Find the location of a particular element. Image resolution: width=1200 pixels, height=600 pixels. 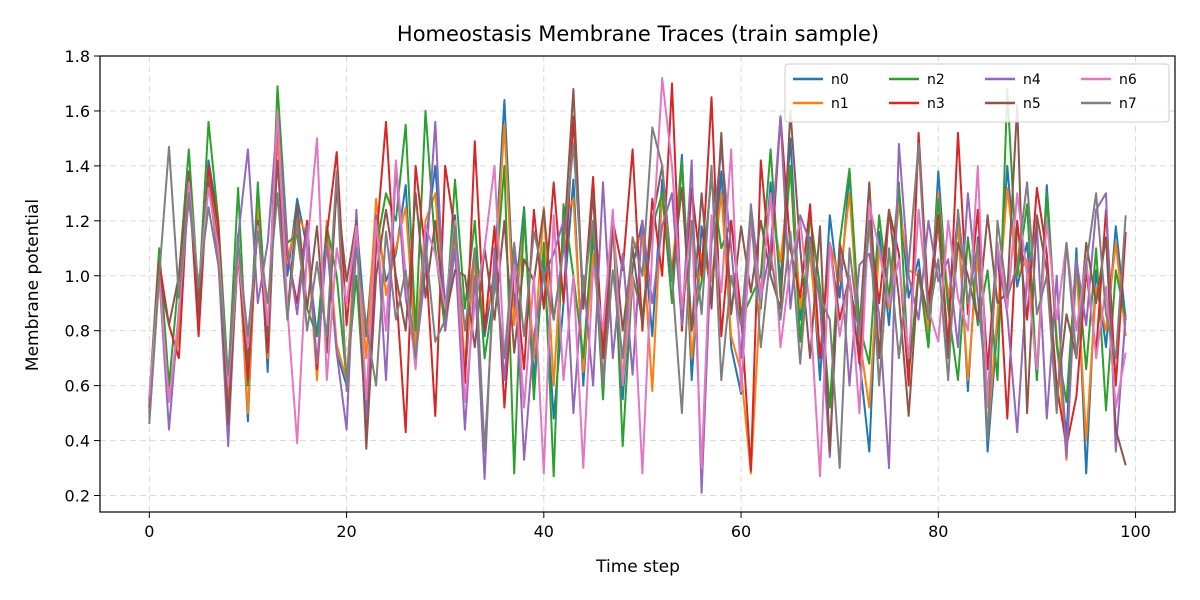

y-tick-label: 1.0 is located at coordinates (77, 276).